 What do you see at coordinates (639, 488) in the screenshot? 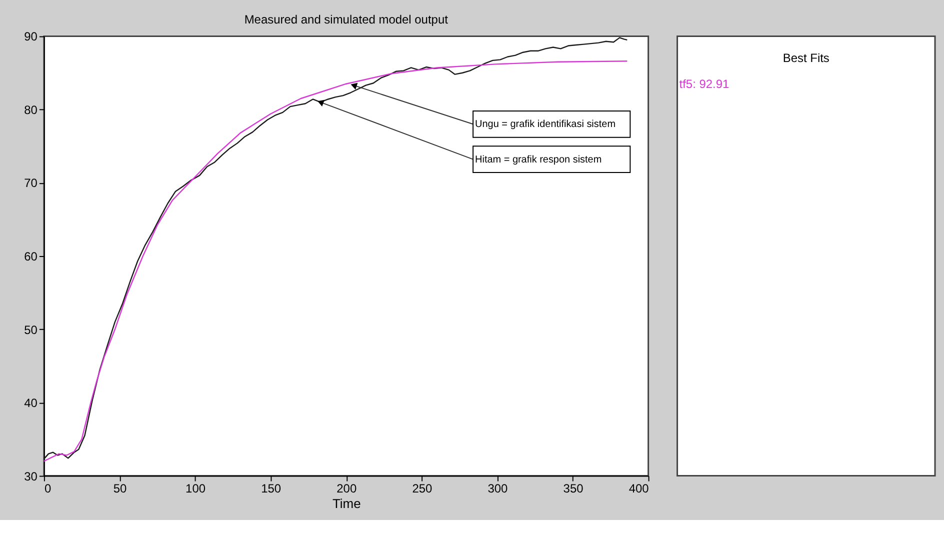
I see `x-tick-label: 400` at bounding box center [639, 488].